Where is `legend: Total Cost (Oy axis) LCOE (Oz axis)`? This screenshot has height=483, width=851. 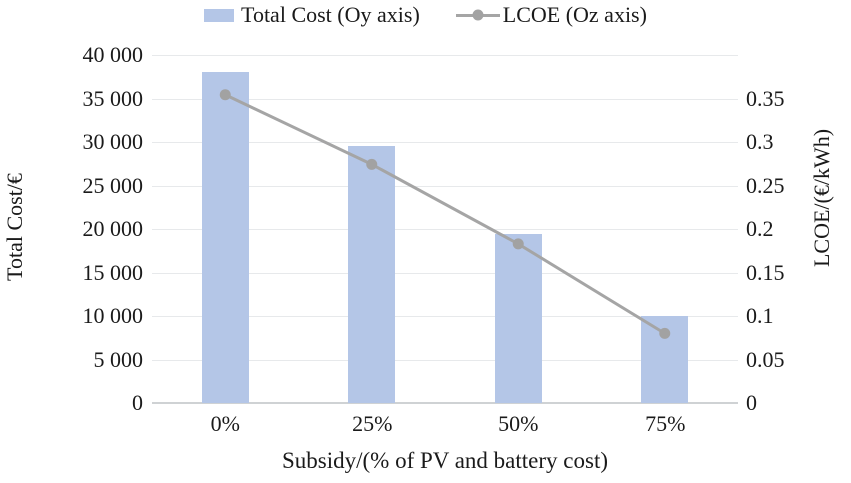
legend: Total Cost (Oy axis) LCOE (Oz axis) is located at coordinates (425, 15).